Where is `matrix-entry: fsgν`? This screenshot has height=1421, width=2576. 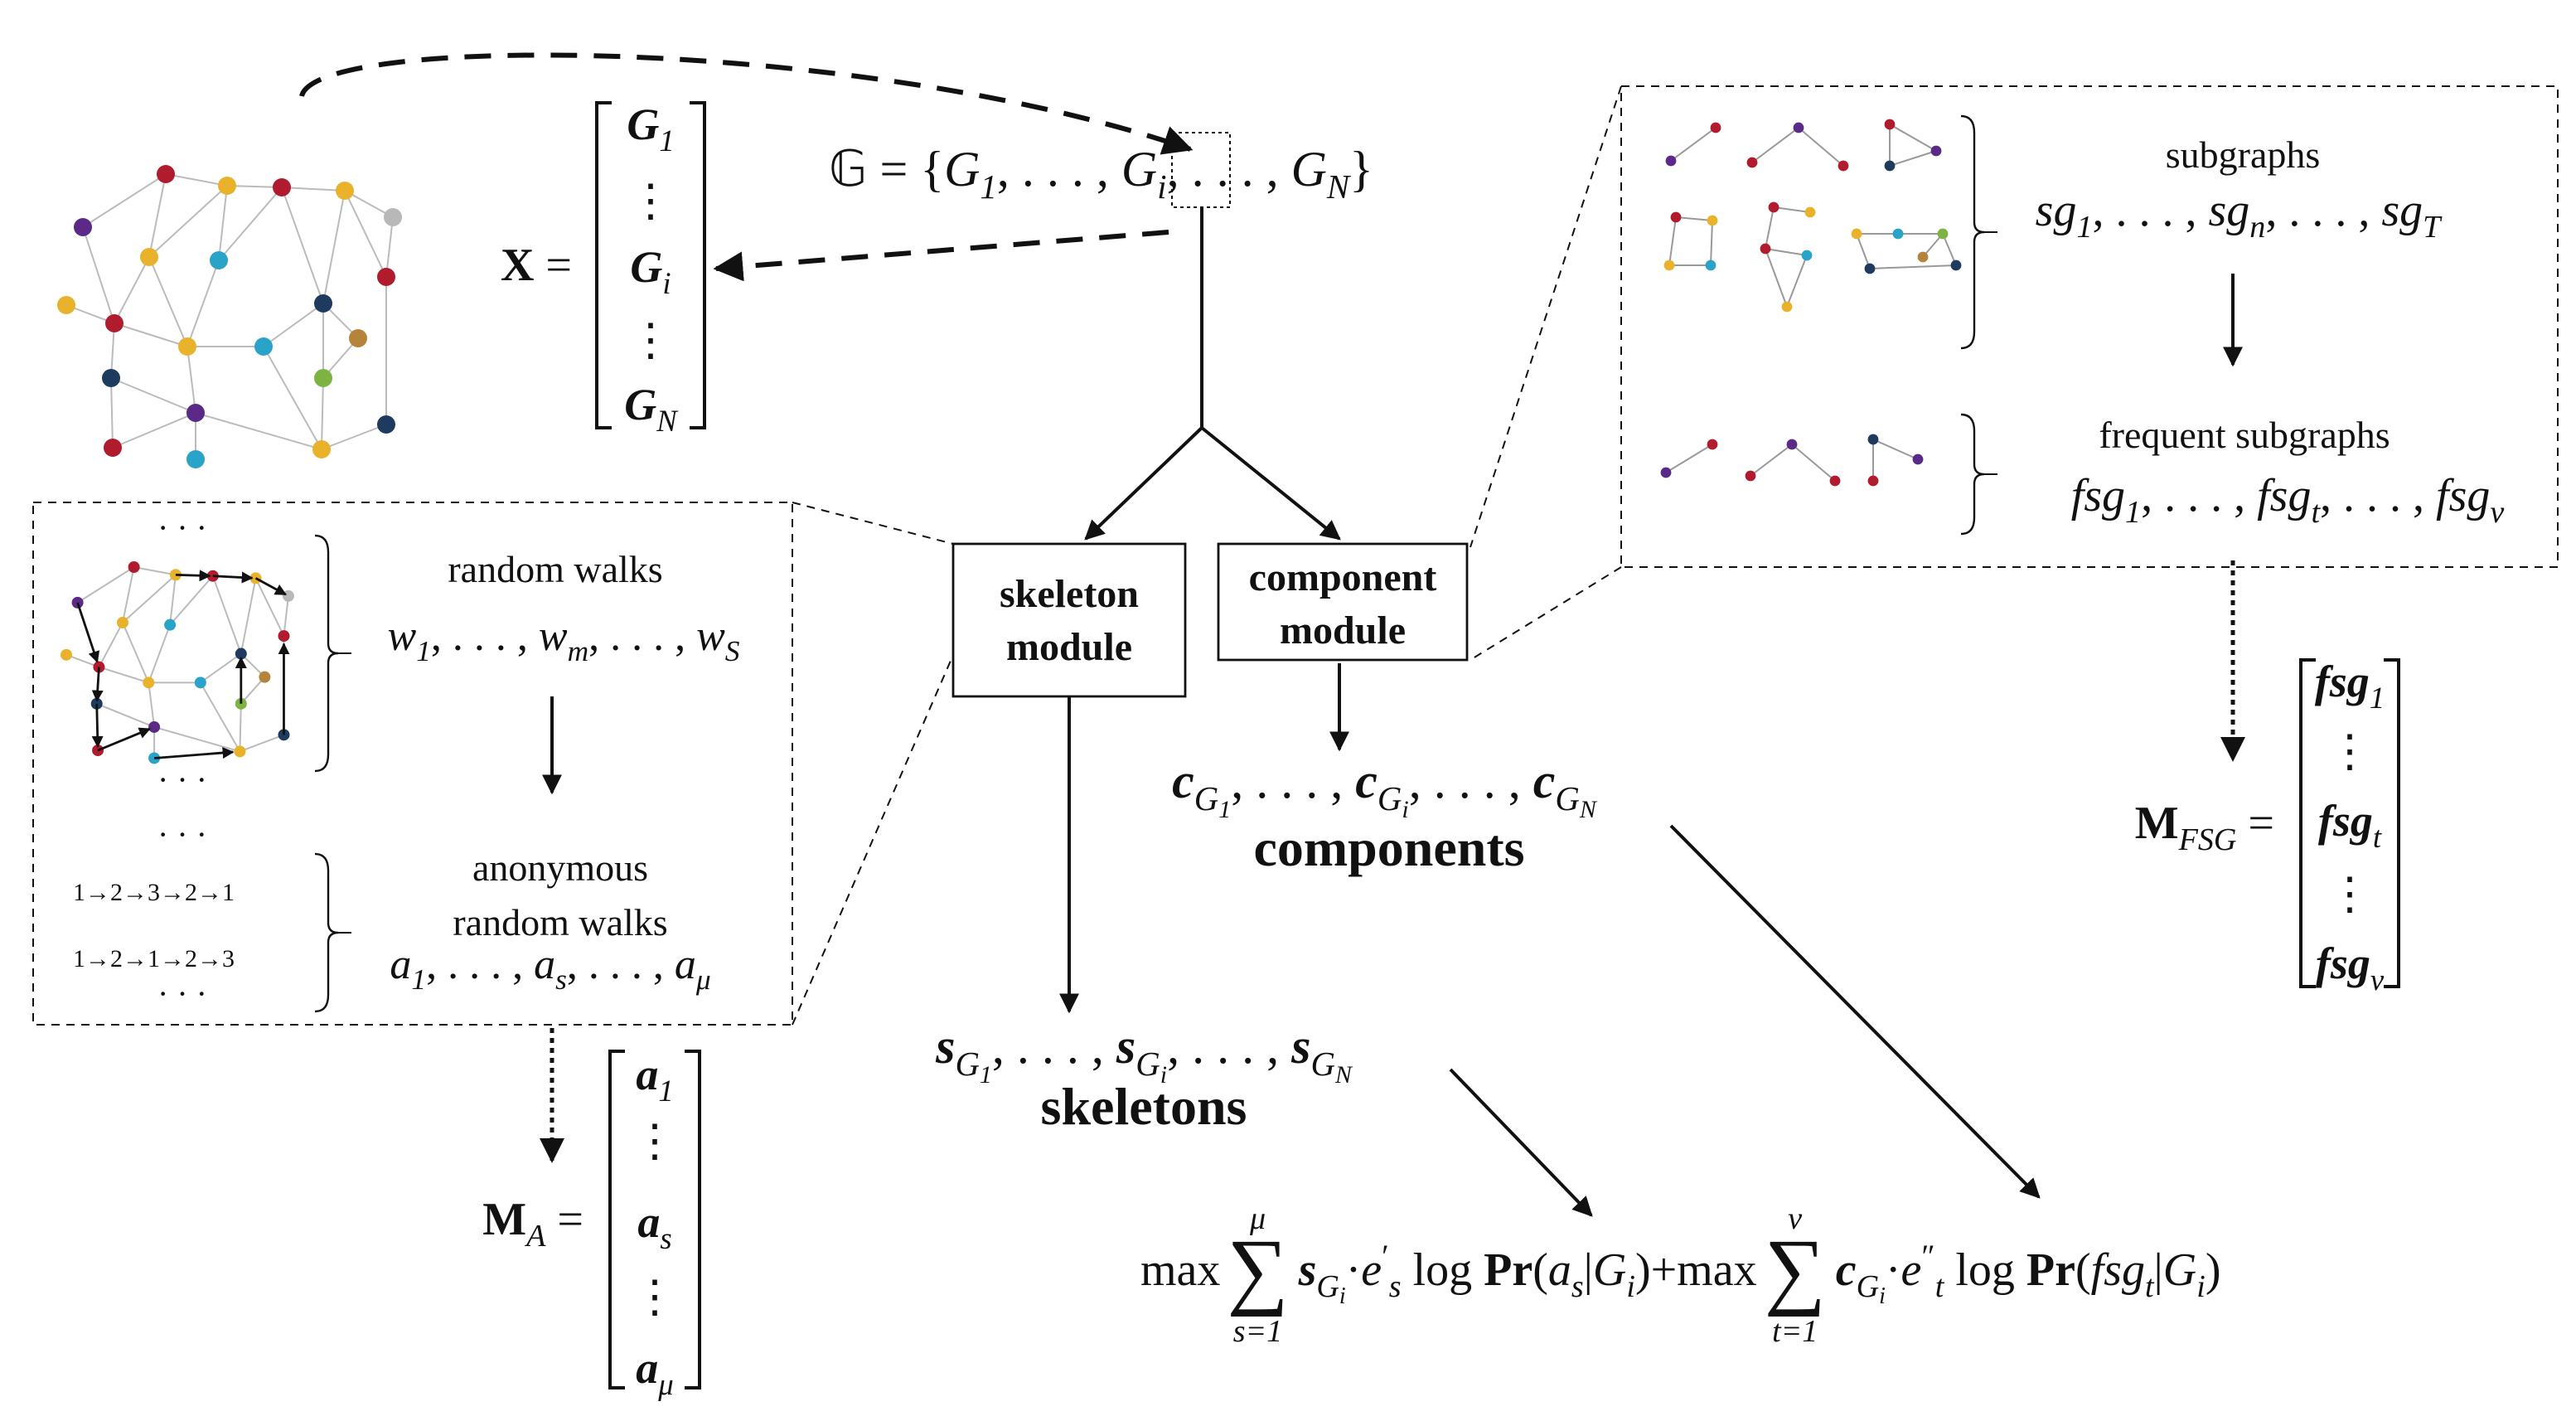
matrix-entry: fsgν is located at coordinates (2350, 967).